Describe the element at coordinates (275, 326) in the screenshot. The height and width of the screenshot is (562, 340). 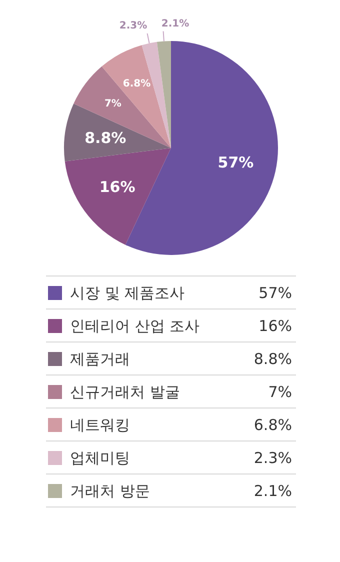
I see `text: 16%` at that location.